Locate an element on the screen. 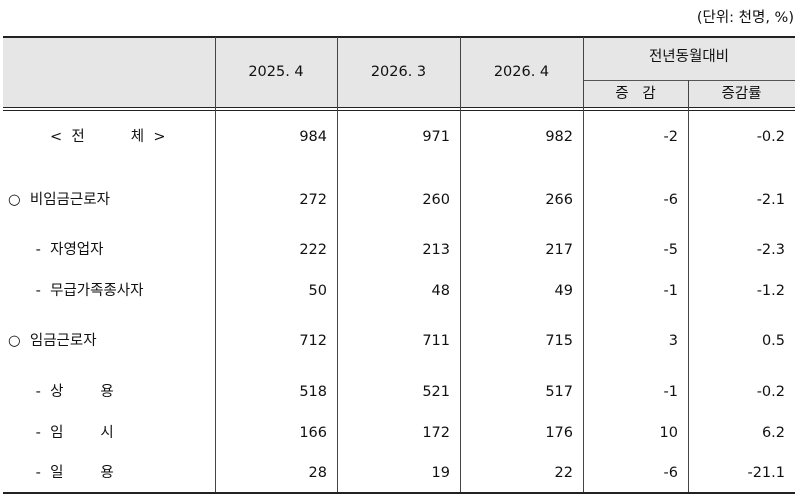 The height and width of the screenshot is (504, 800). unit-note: (단위: 천명, %) is located at coordinates (745, 18).